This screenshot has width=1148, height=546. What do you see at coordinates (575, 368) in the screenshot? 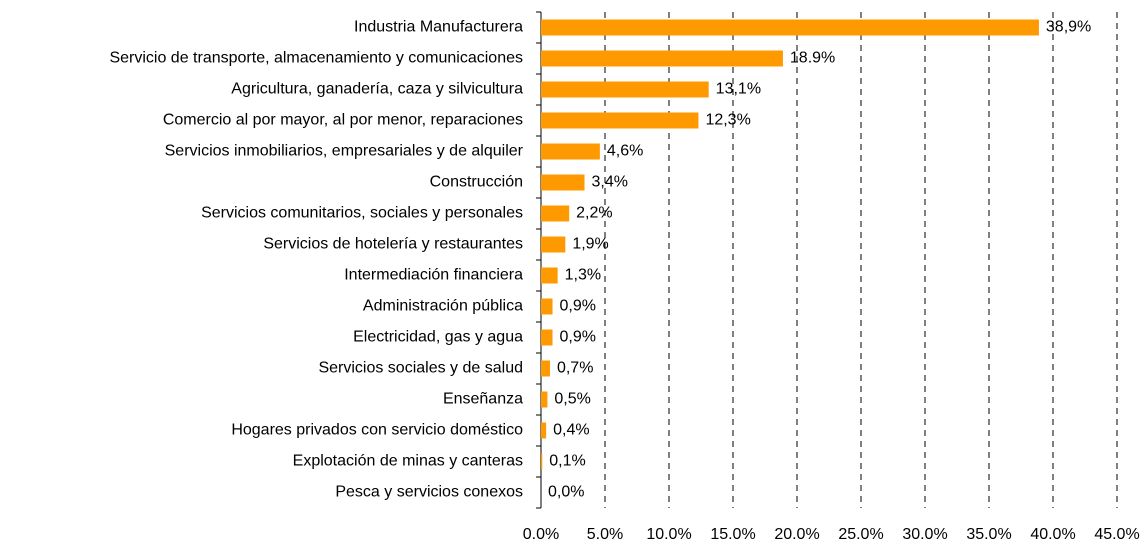
I see `value-label: 0,7%` at bounding box center [575, 368].